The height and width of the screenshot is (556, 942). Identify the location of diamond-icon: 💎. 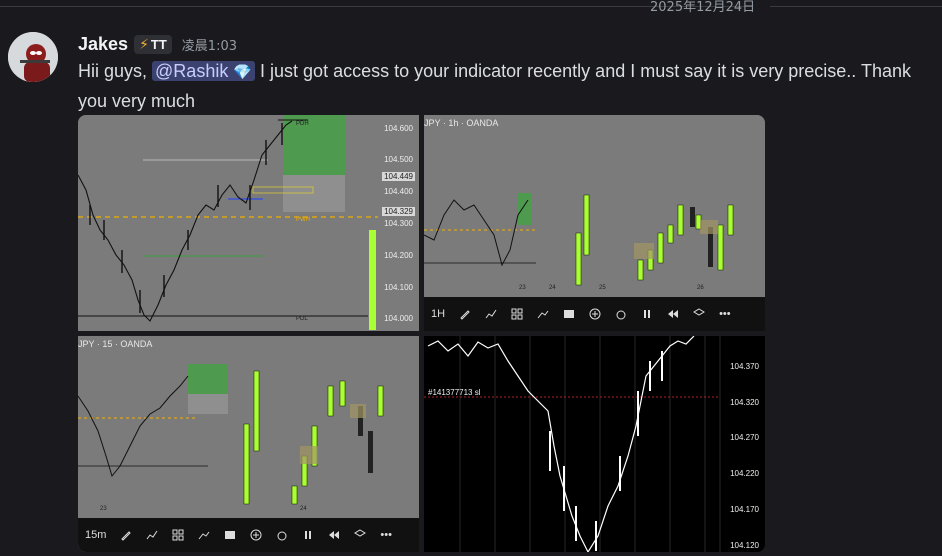
(243, 72).